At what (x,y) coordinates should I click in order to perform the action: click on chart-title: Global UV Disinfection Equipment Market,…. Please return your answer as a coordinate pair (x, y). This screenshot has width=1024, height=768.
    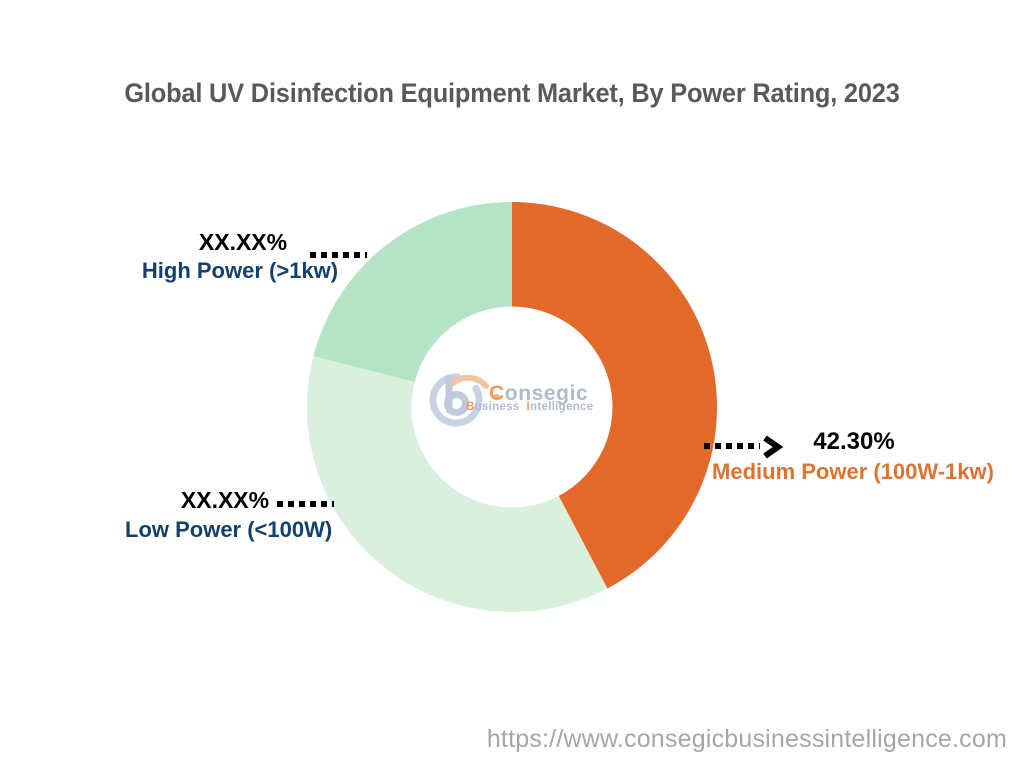
    Looking at the image, I should click on (512, 93).